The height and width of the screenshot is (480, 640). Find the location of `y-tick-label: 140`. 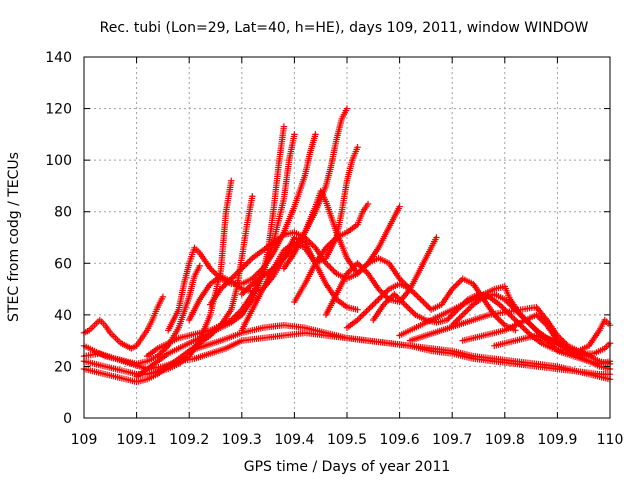

y-tick-label: 140 is located at coordinates (58, 58).